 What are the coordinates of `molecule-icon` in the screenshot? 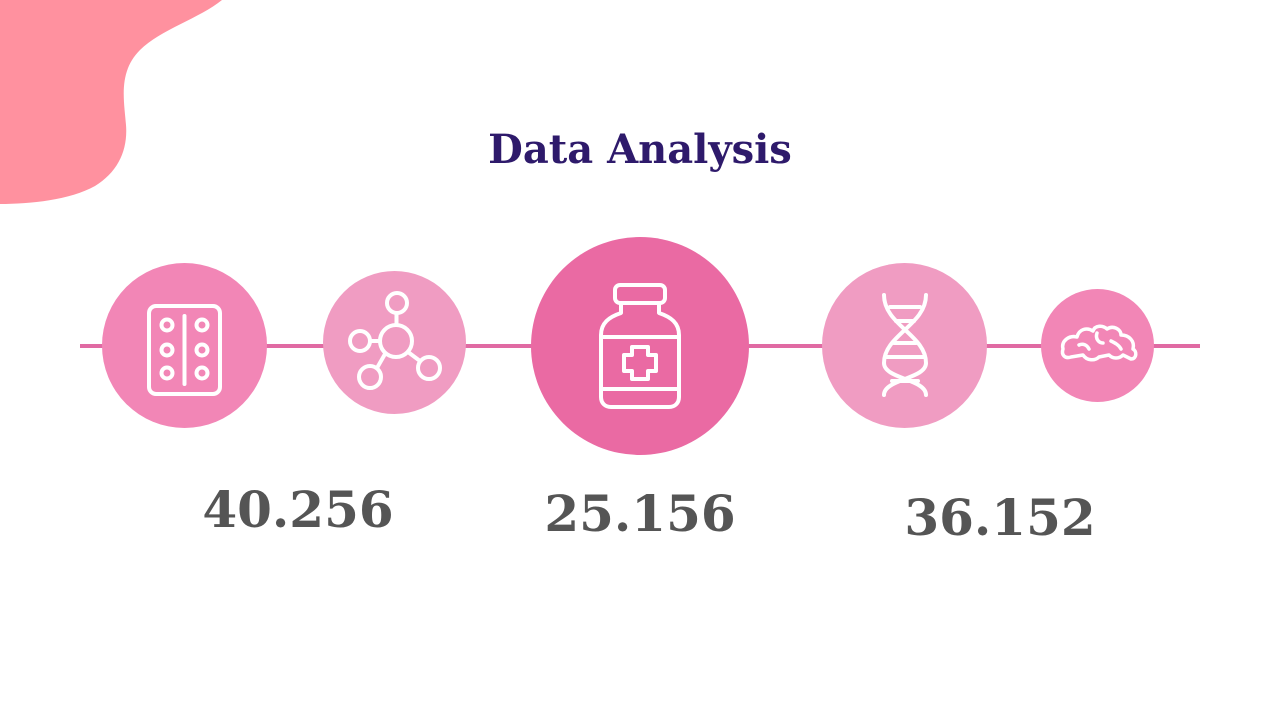 It's located at (395, 340).